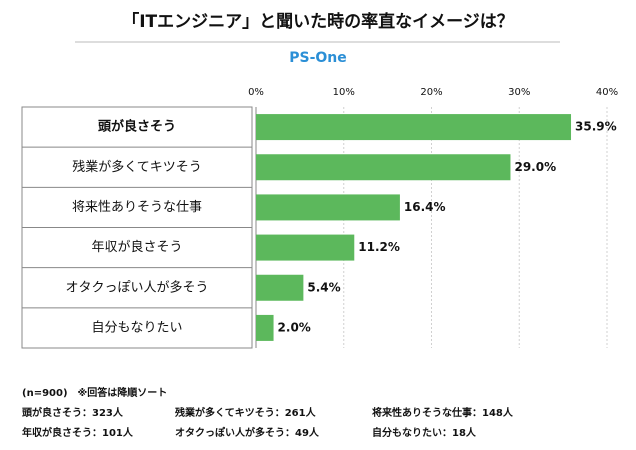 Image resolution: width=636 pixels, height=450 pixels. What do you see at coordinates (73, 412) in the screenshot?
I see `footnote: 頭が良さそう：323人` at bounding box center [73, 412].